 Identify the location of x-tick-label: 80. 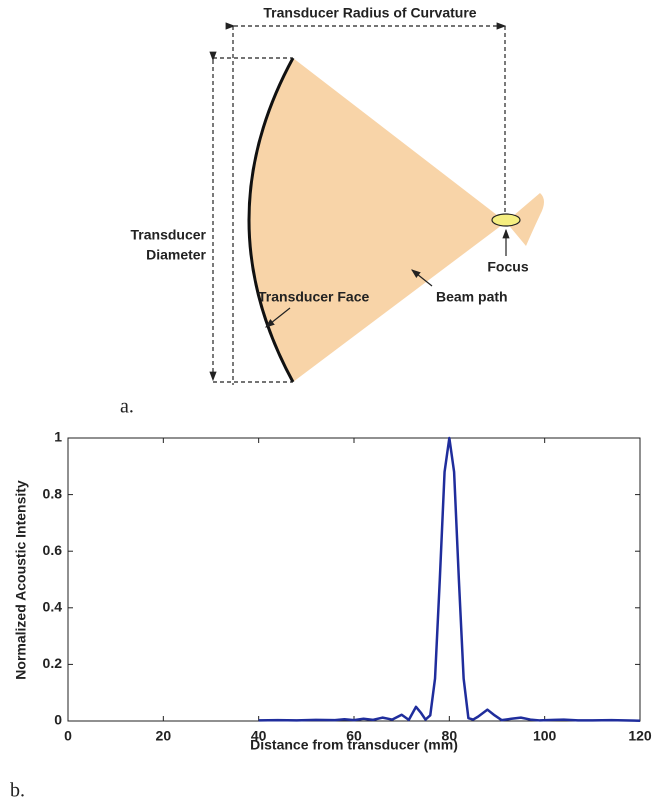
(450, 736).